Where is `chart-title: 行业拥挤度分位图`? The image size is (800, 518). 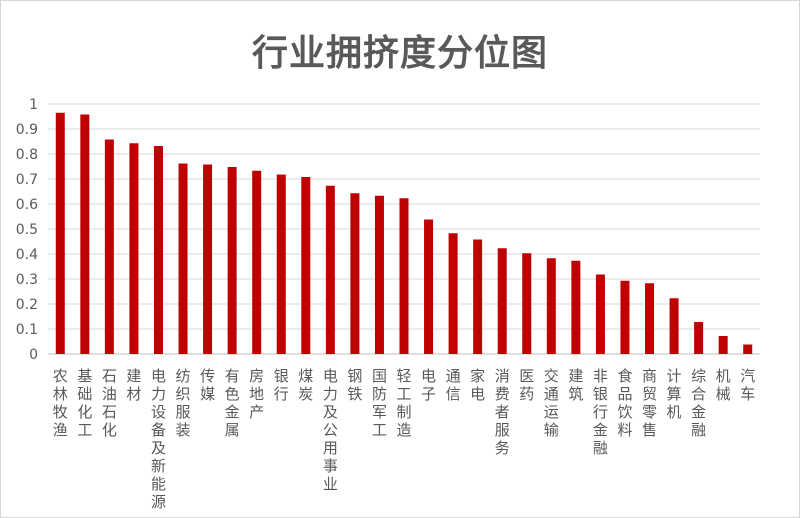
chart-title: 行业拥挤度分位图 is located at coordinates (399, 53).